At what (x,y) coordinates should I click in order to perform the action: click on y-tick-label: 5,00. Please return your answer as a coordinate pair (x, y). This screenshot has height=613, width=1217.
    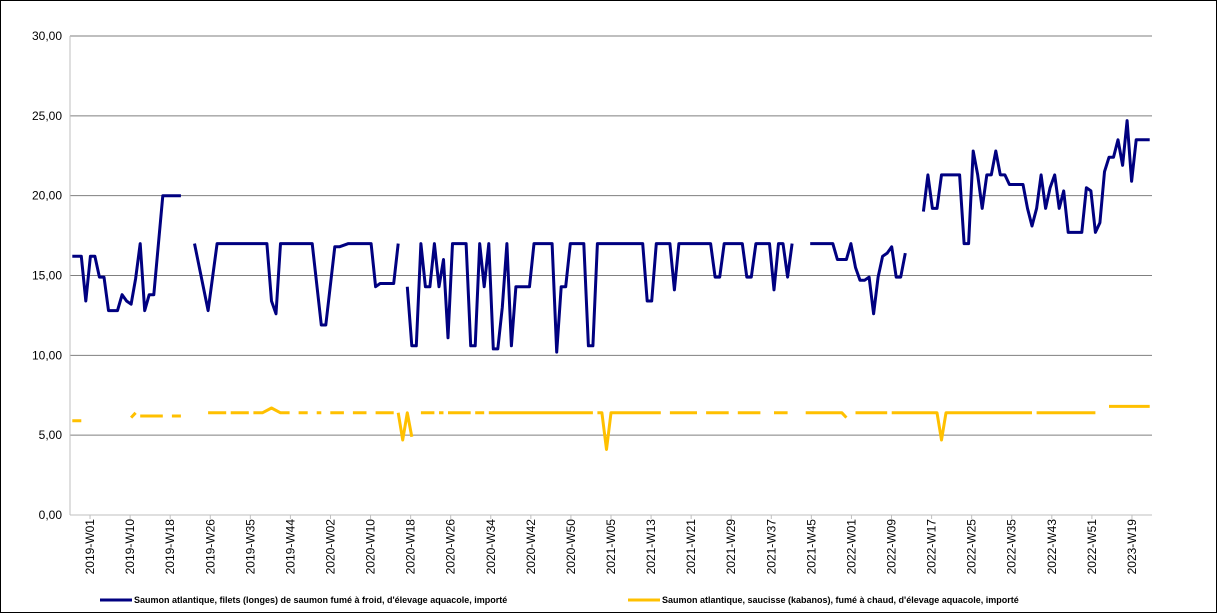
    Looking at the image, I should click on (51, 435).